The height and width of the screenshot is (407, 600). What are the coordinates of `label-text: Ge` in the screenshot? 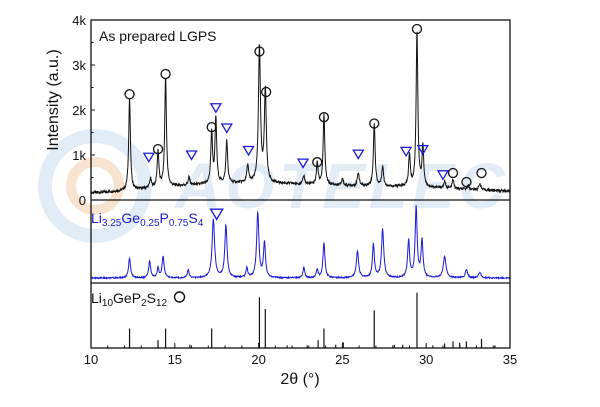 It's located at (130, 218).